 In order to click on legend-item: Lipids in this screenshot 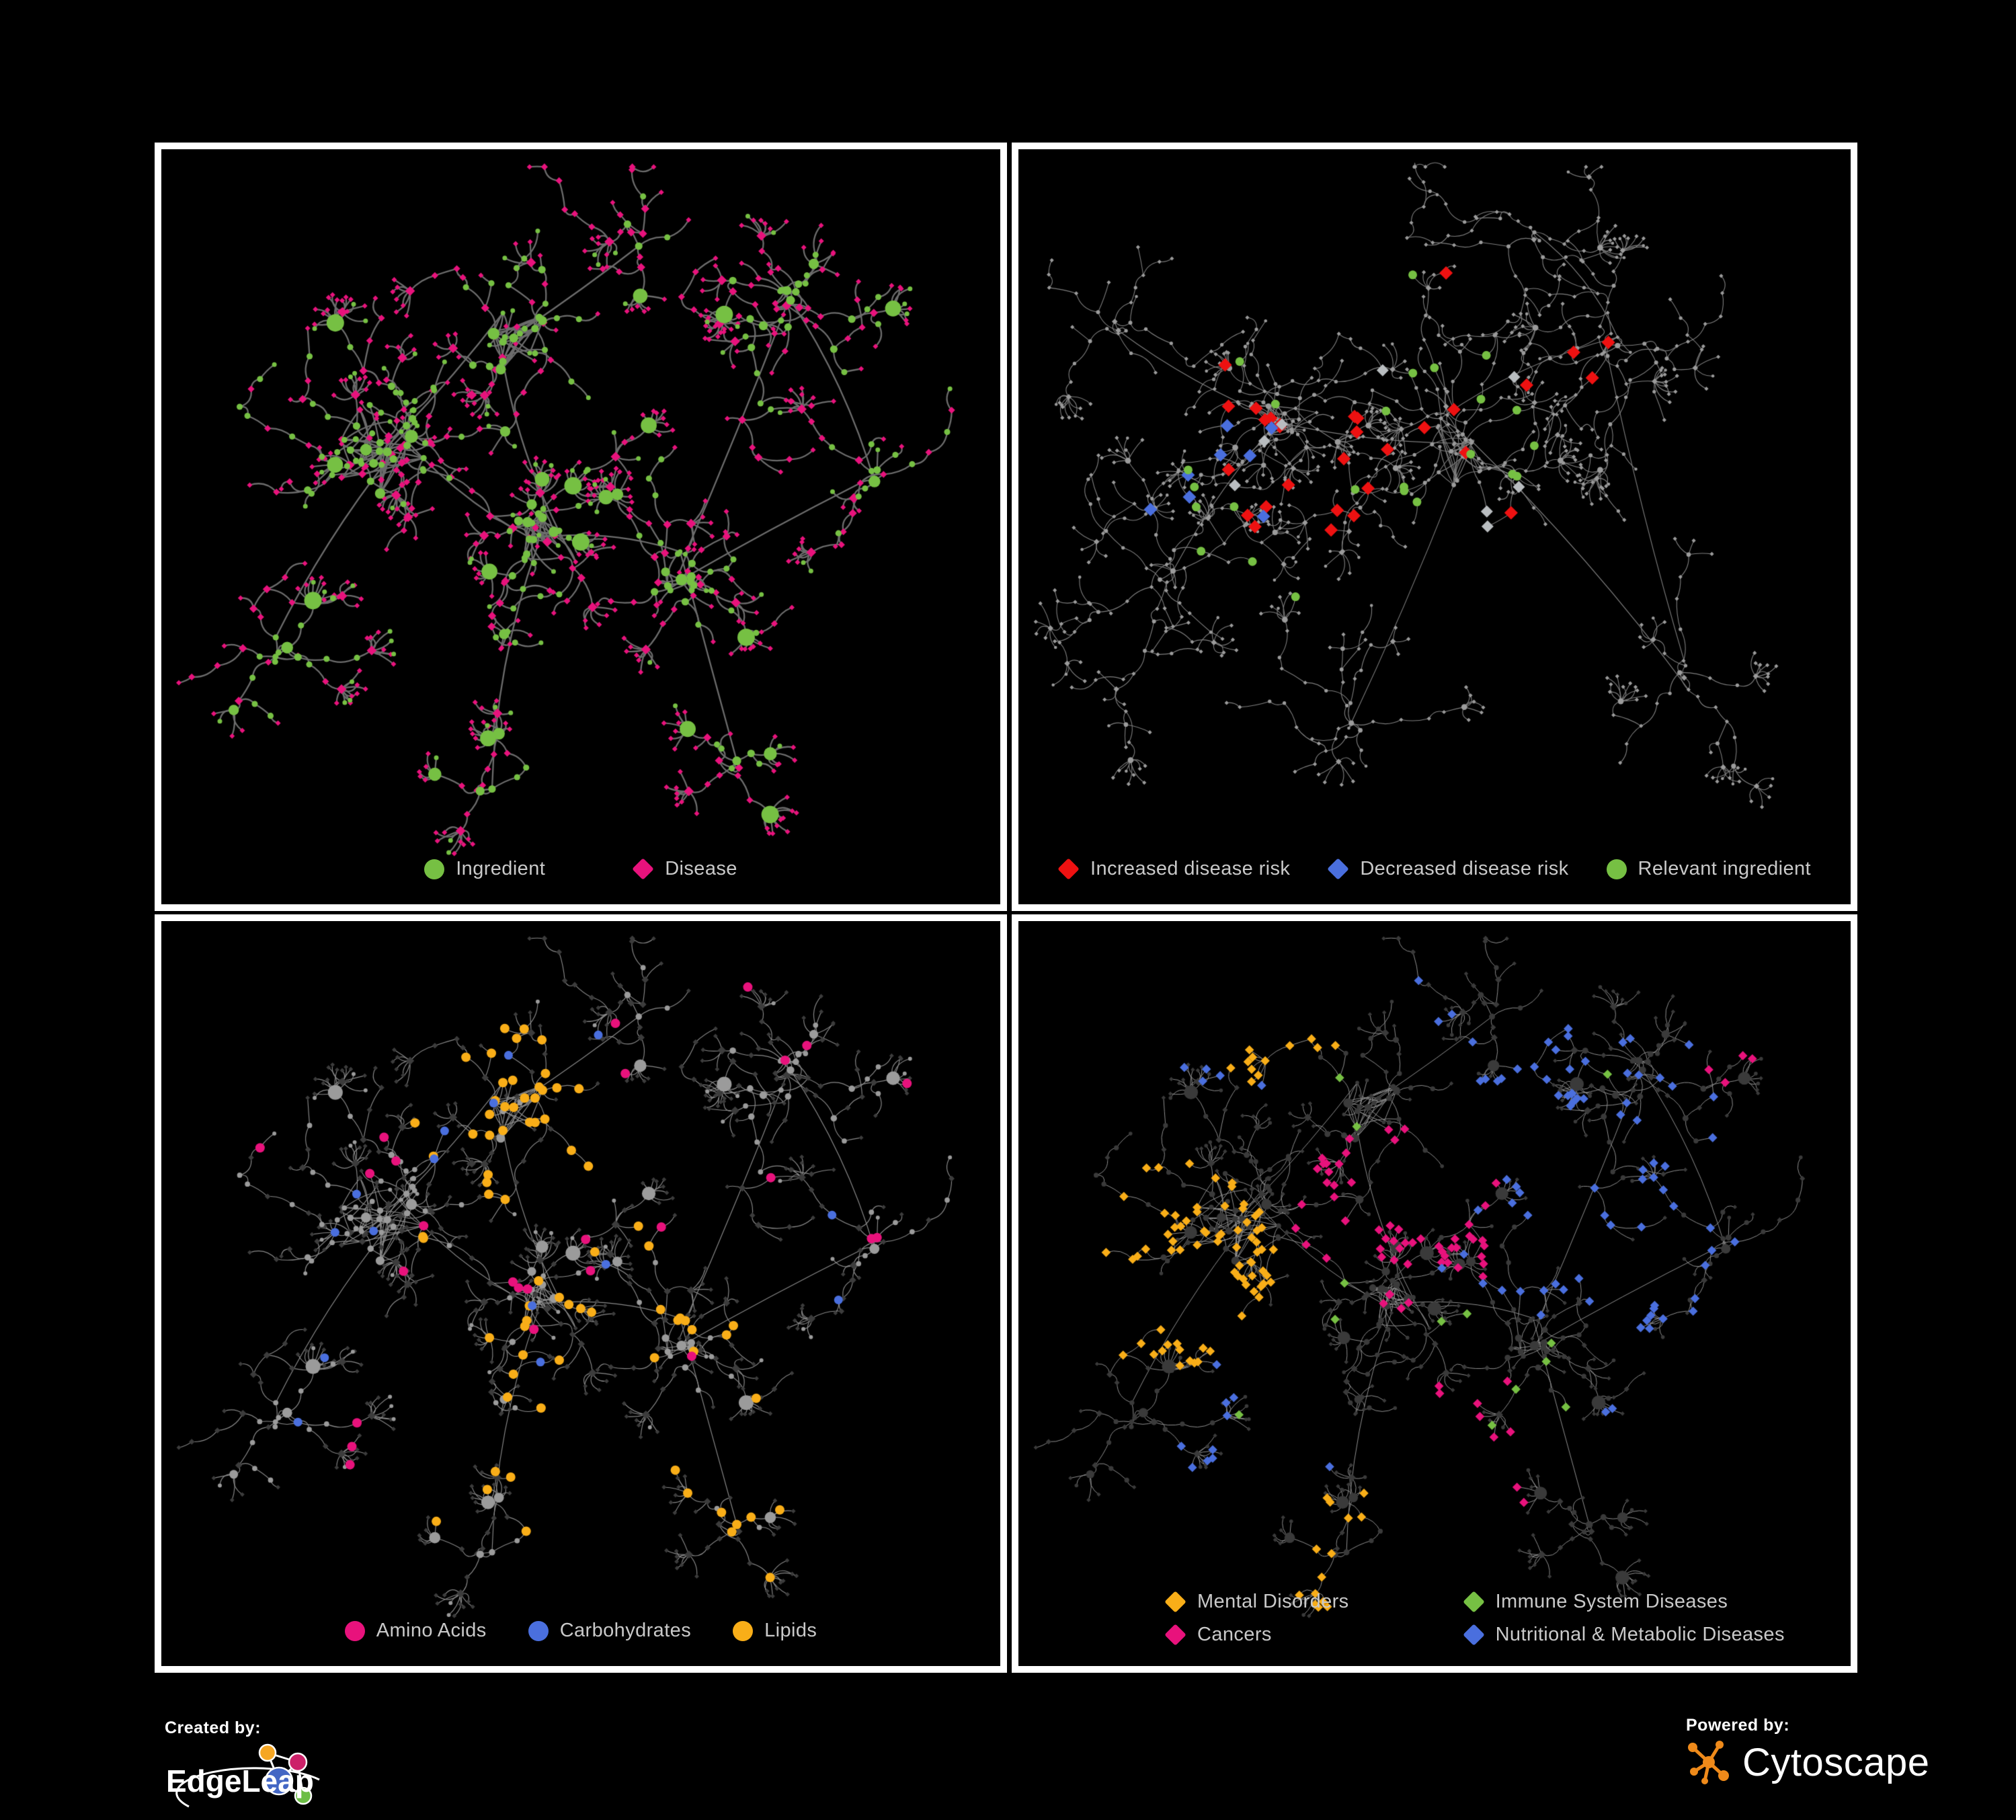, I will do `click(775, 1631)`.